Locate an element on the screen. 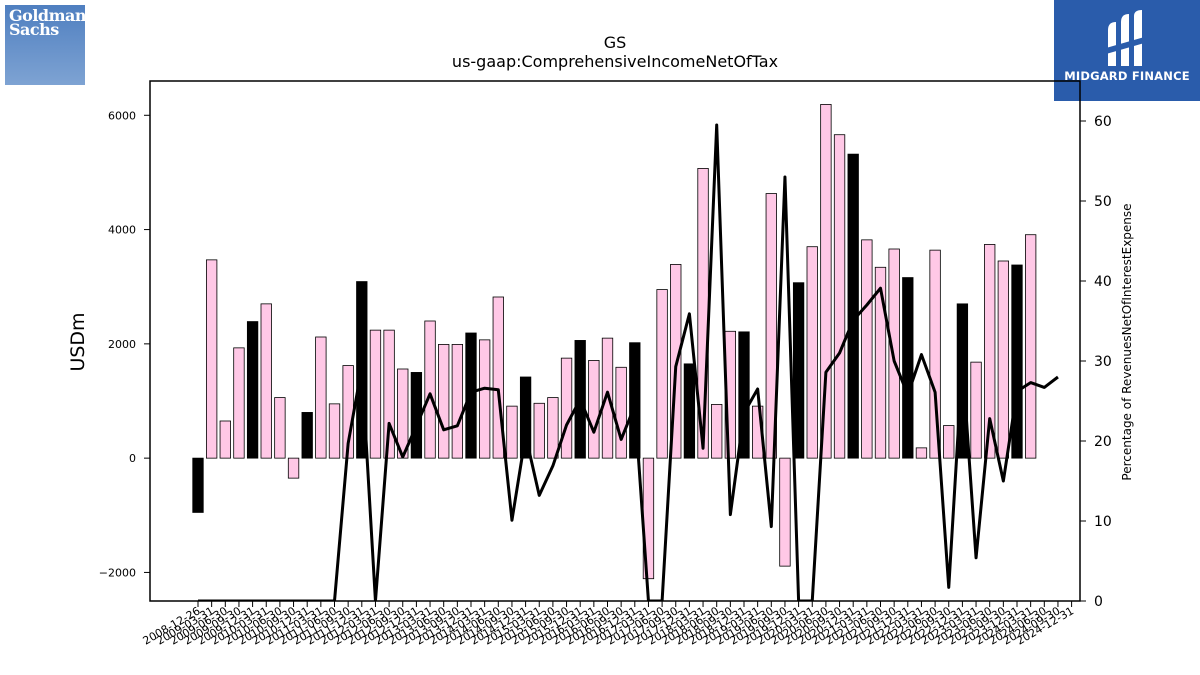 The image size is (1200, 675). right-tick-label: 50 is located at coordinates (1103, 202).